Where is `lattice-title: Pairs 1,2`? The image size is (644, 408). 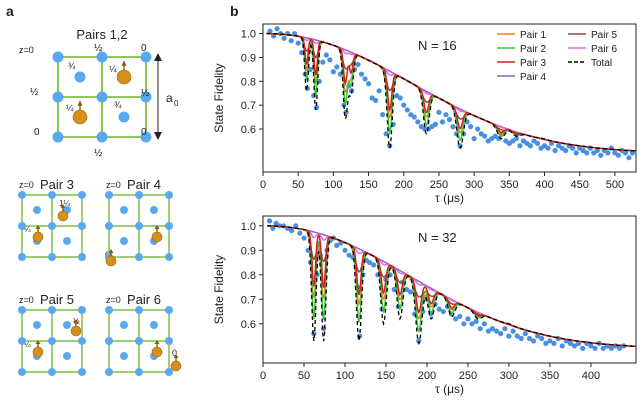 lattice-title: Pairs 1,2 is located at coordinates (101, 34).